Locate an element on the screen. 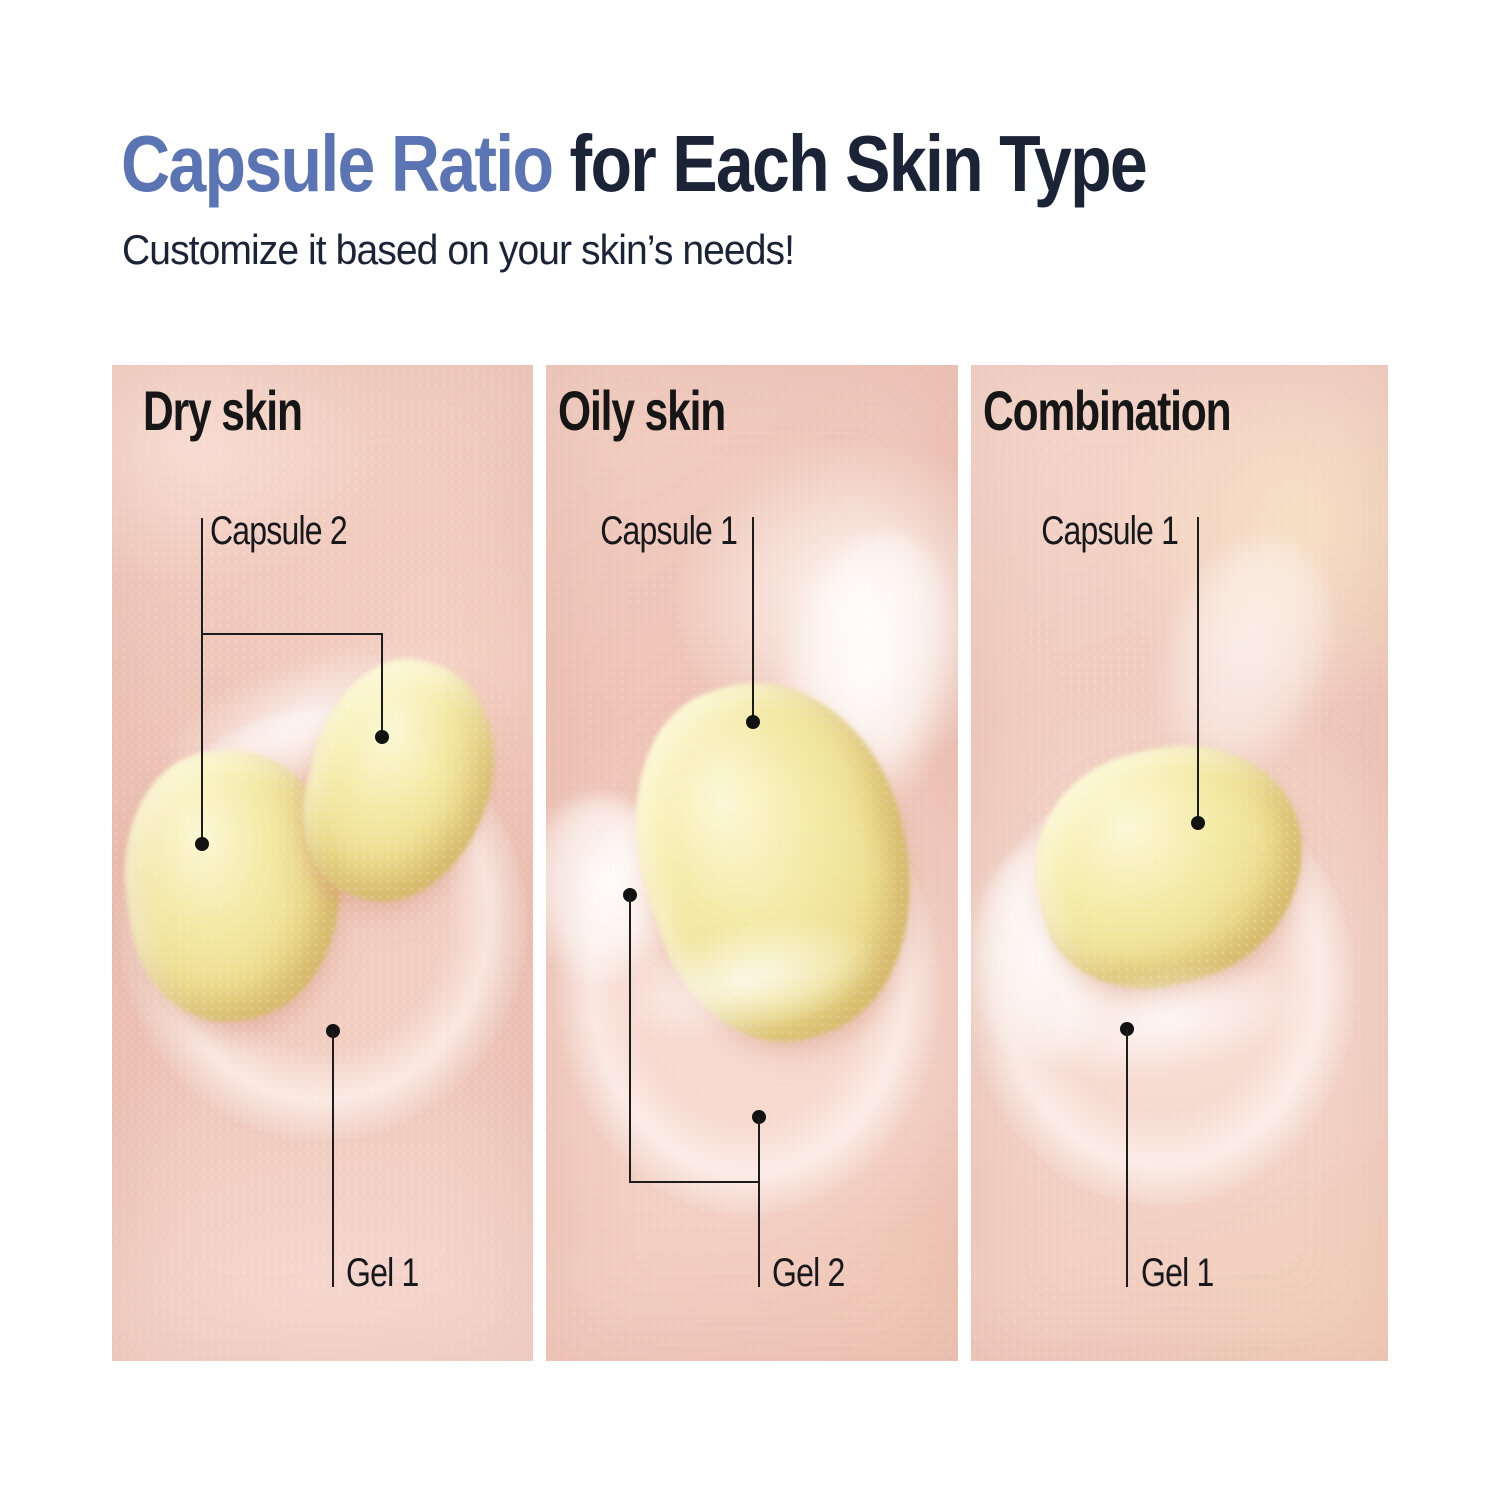 This screenshot has width=1500, height=1500. page-title: Capsule Ratio for Each Skin Type is located at coordinates (634, 163).